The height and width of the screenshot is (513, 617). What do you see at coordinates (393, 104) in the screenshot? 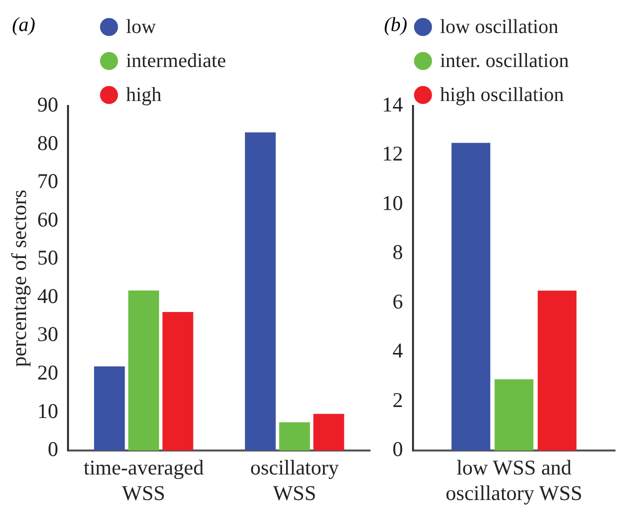
I see `y-tick-label: 14` at bounding box center [393, 104].